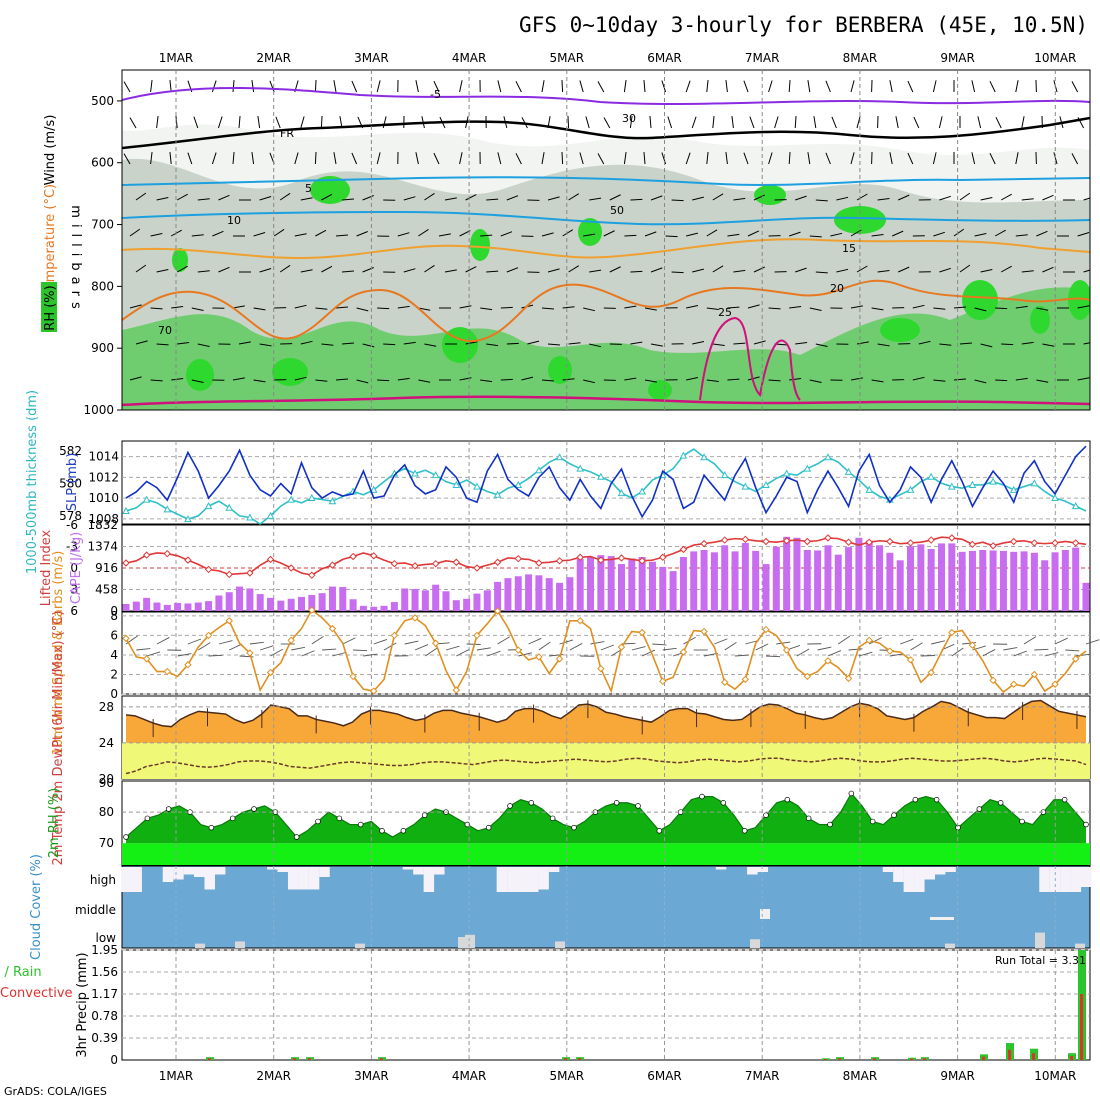 This screenshot has height=1100, width=1100. What do you see at coordinates (604, 485) in the screenshot?
I see `thickness-slp-series` at bounding box center [604, 485].